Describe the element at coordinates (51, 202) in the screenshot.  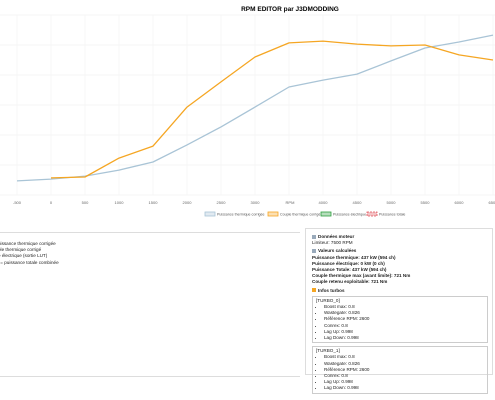
I see `x-tick-label: 0` at that location.